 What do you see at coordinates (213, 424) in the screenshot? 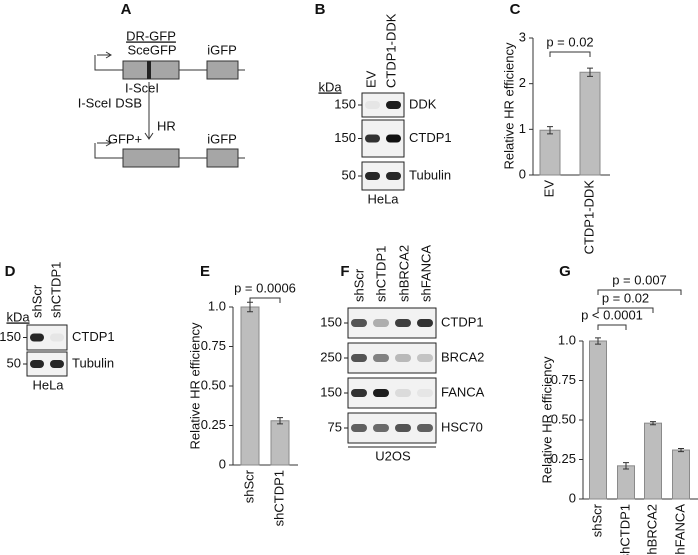
I see `y-tick-label: 0.25` at bounding box center [213, 424].